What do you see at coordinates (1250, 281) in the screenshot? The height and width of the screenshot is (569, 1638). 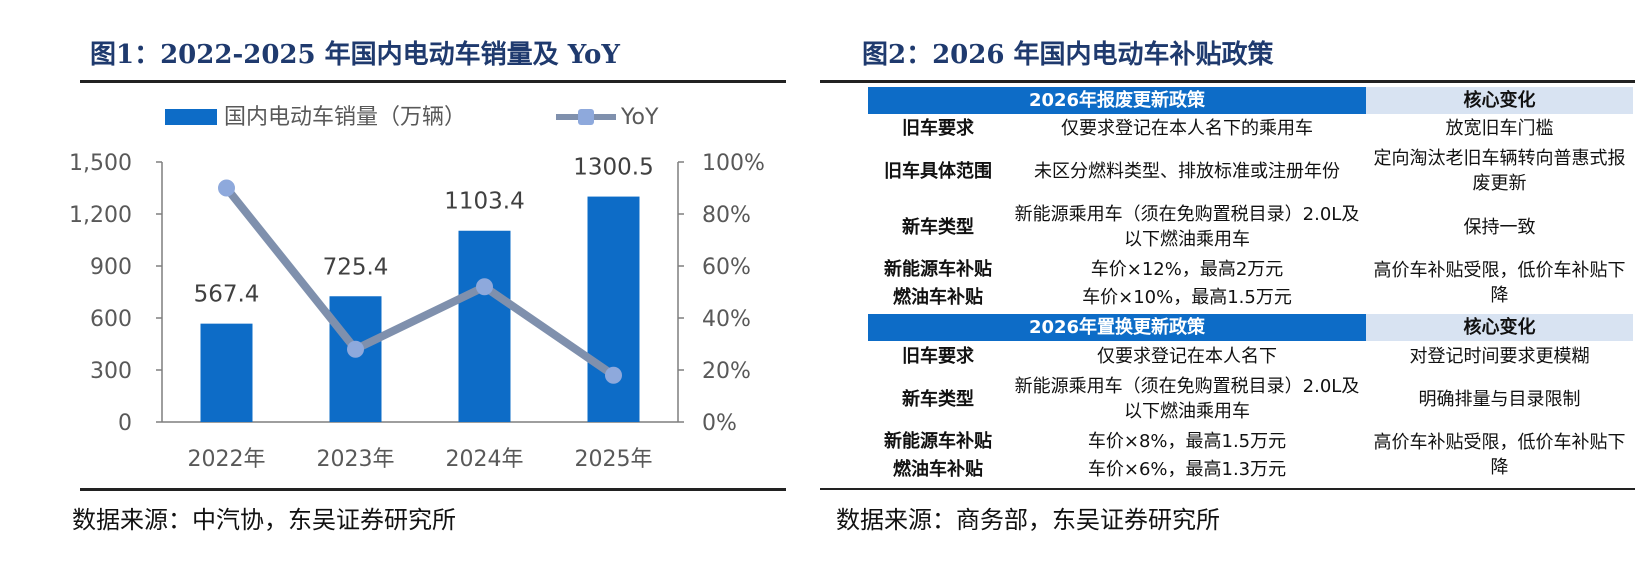 I see `table-row: 新能源车补贴 车价×12%，最高2万元 高价车补贴受限，低价车补贴下降` at bounding box center [1250, 281].